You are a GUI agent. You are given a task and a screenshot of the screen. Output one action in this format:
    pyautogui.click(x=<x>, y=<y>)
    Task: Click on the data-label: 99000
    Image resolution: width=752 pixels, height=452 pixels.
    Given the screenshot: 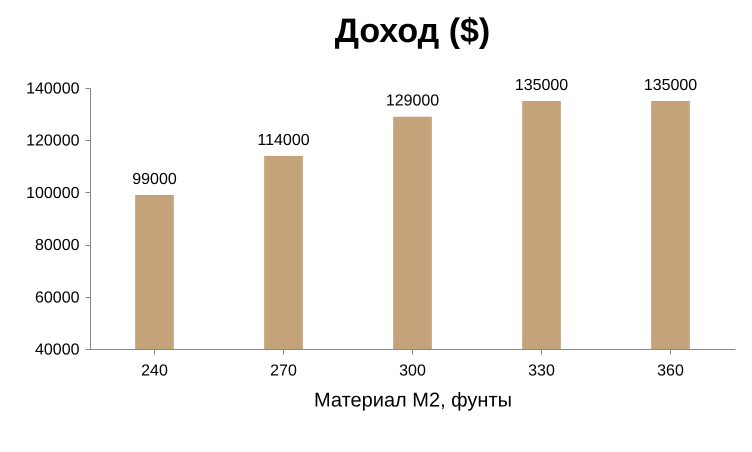 What is the action you would take?
    pyautogui.click(x=154, y=179)
    